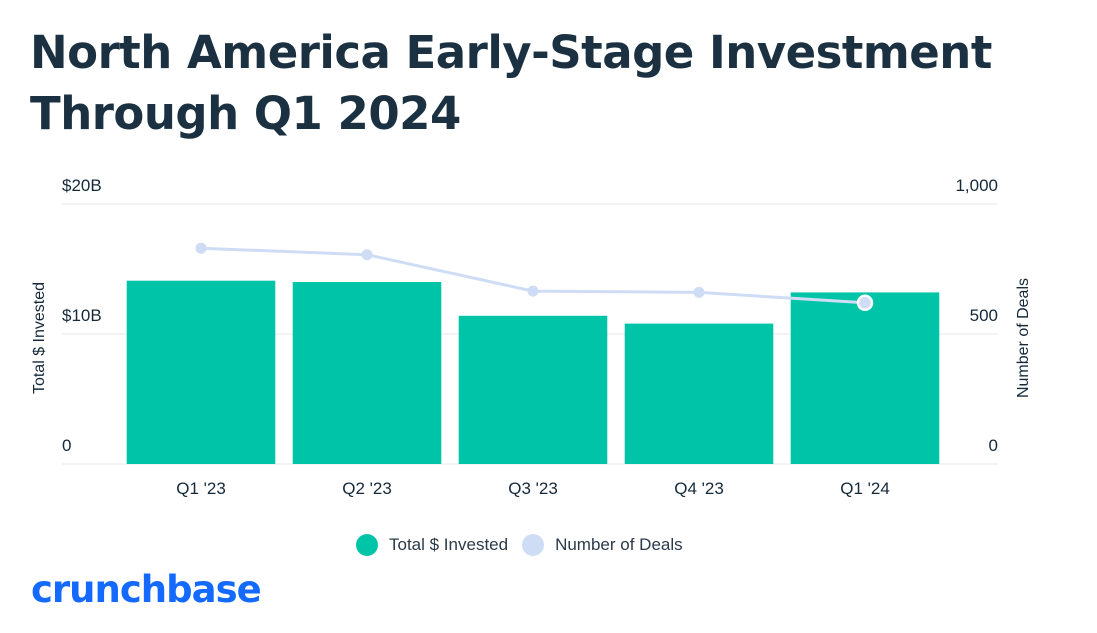 The width and height of the screenshot is (1097, 633). Describe the element at coordinates (533, 488) in the screenshot. I see `x-tick-label: Q3 '23` at that location.